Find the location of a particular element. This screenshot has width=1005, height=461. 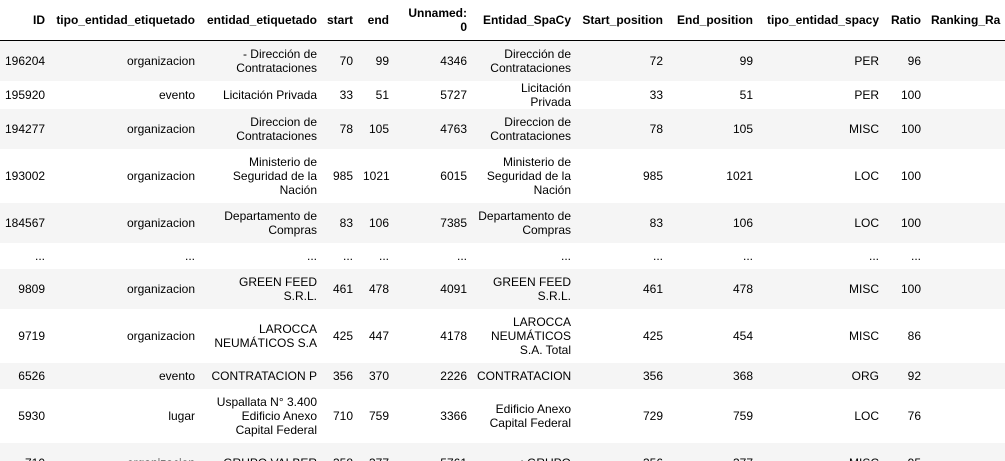

table-cell: 5727 is located at coordinates (433, 95).